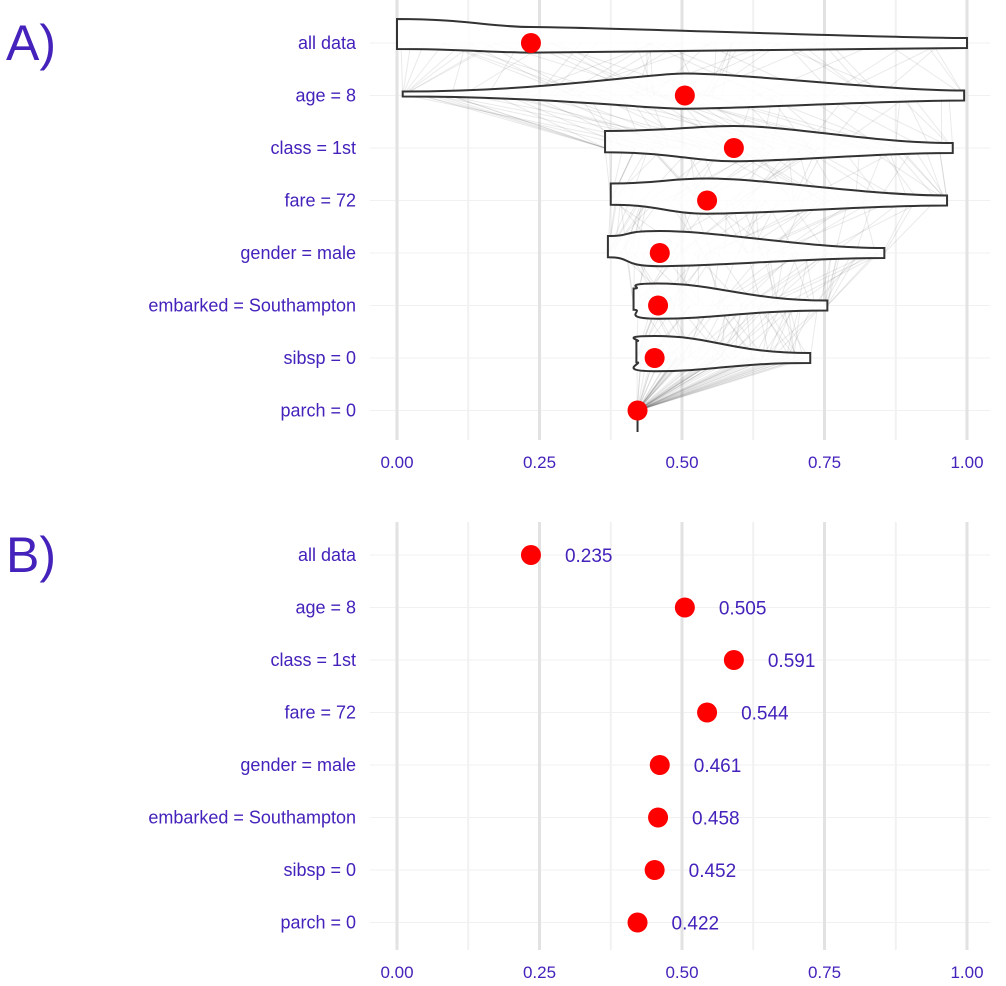 The height and width of the screenshot is (986, 1006). I want to click on panel-b-value-label-parch-0: 0.422, so click(696, 924).